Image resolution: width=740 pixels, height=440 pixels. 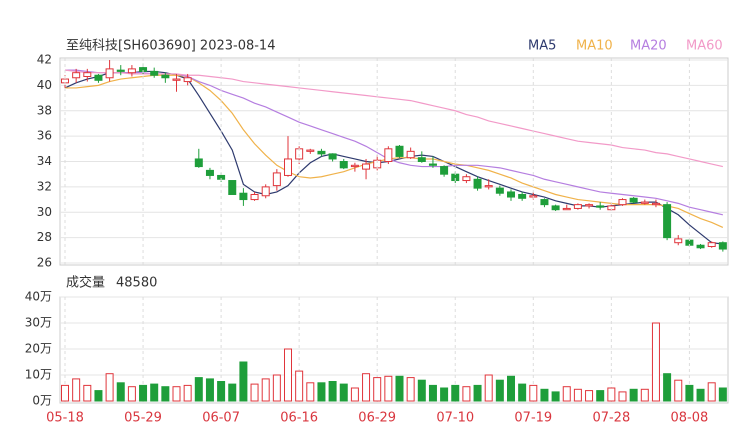 What do you see at coordinates (44, 136) in the screenshot?
I see `y-tick-label: 36` at bounding box center [44, 136].